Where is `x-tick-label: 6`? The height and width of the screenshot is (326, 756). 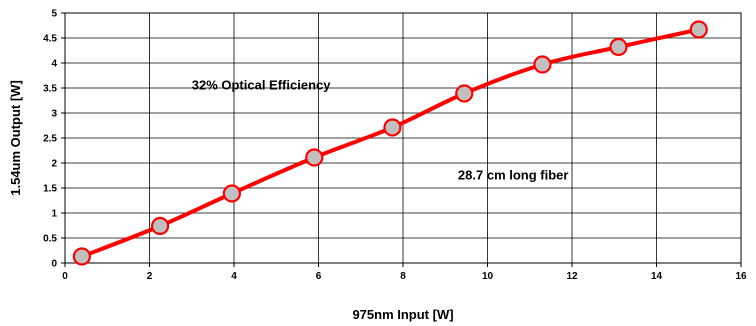
x-tick-label: 6 is located at coordinates (319, 276).